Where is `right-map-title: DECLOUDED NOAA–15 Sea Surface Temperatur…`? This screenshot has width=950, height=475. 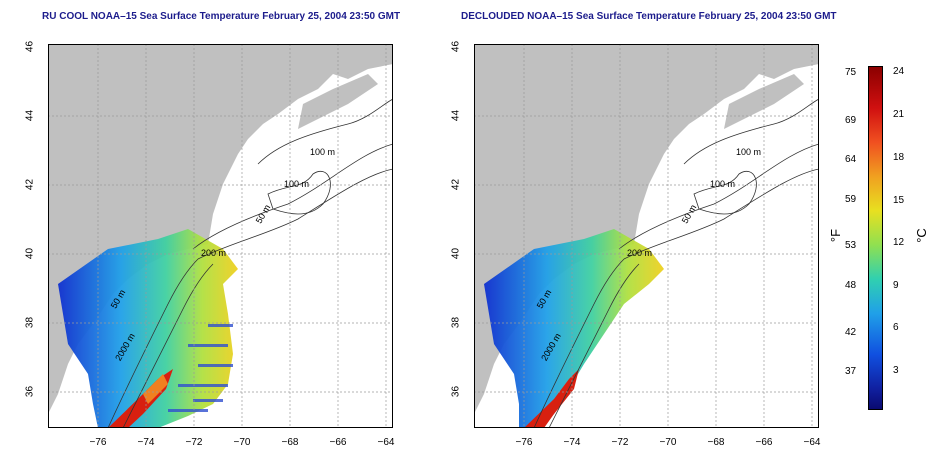 right-map-title: DECLOUDED NOAA–15 Sea Surface Temperatur… is located at coordinates (649, 16).